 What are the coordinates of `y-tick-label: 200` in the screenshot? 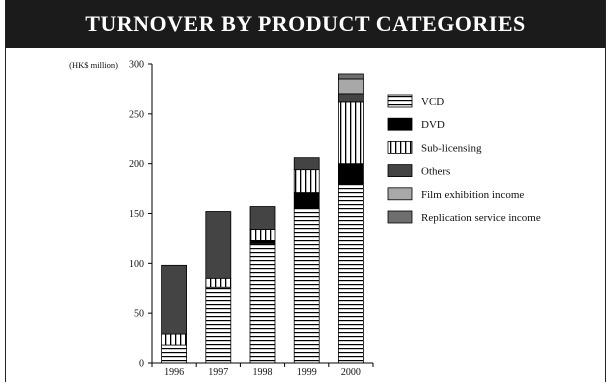 It's located at (136, 164).